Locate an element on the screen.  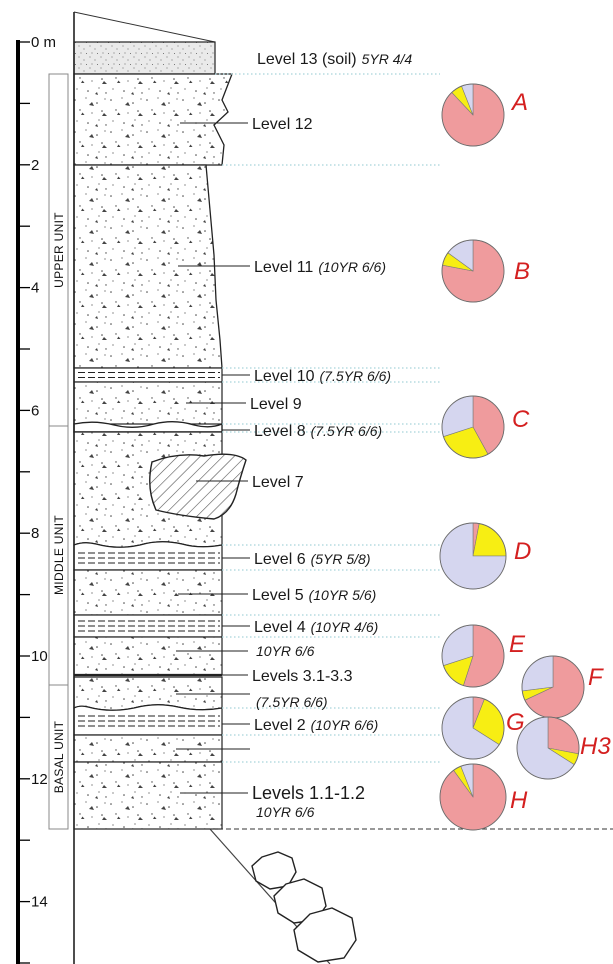
pie-h: H is located at coordinates (483, 797).